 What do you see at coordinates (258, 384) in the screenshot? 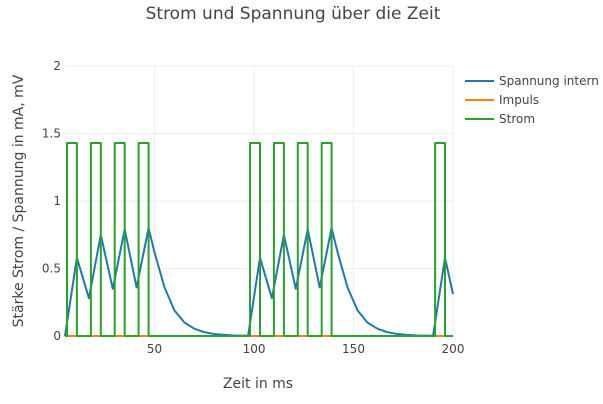
I see `x-axis-title: Zeit in ms` at bounding box center [258, 384].